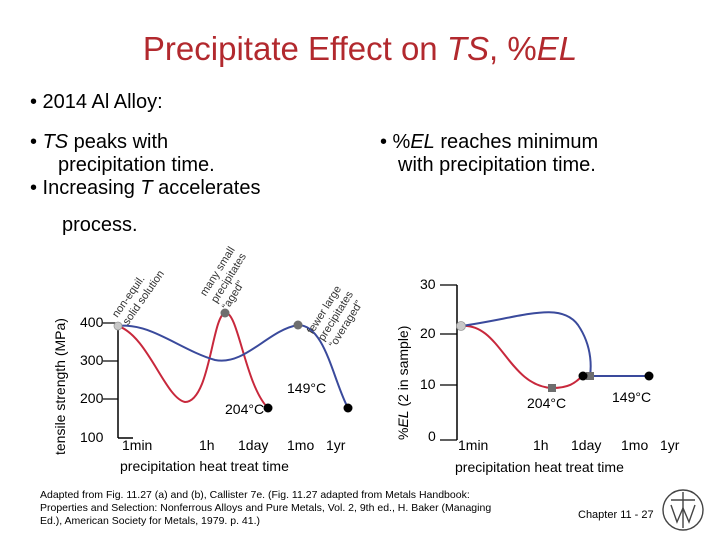 The height and width of the screenshot is (540, 720). What do you see at coordinates (583, 376) in the screenshot?
I see `right-point-end-red` at bounding box center [583, 376].